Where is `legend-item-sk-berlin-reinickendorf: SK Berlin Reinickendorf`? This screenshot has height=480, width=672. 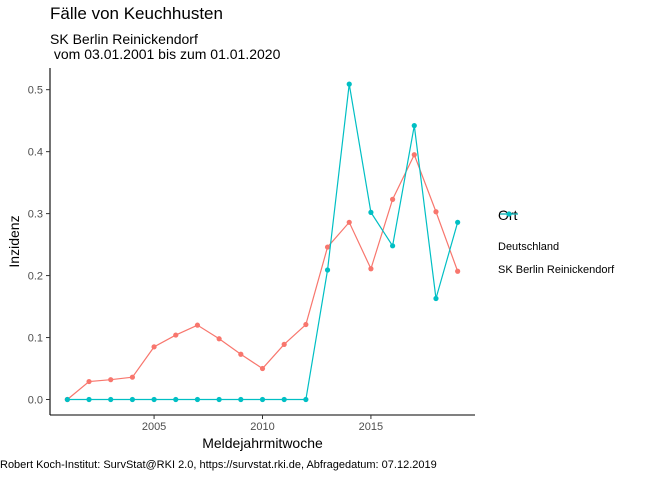
legend-item-sk-berlin-reinickendorf: SK Berlin Reinickendorf is located at coordinates (556, 246).